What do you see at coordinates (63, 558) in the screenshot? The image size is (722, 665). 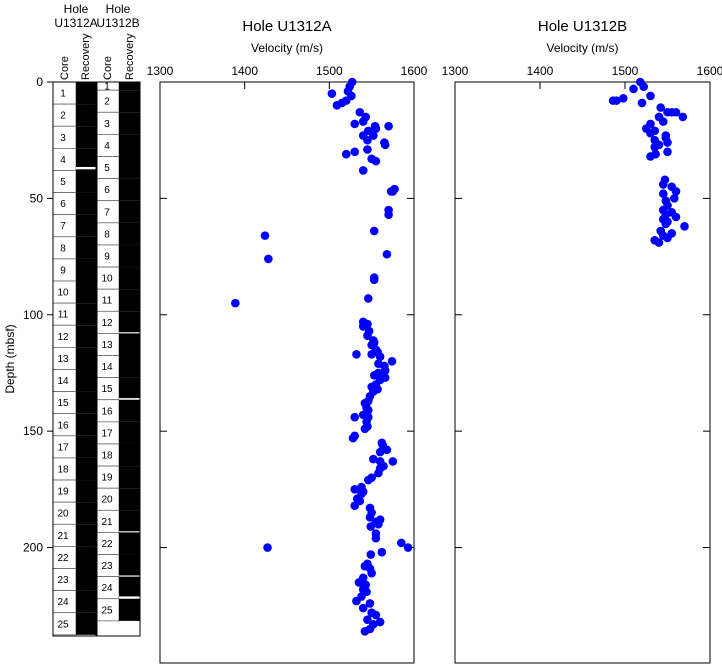 I see `hole-a-core-number: 22` at bounding box center [63, 558].